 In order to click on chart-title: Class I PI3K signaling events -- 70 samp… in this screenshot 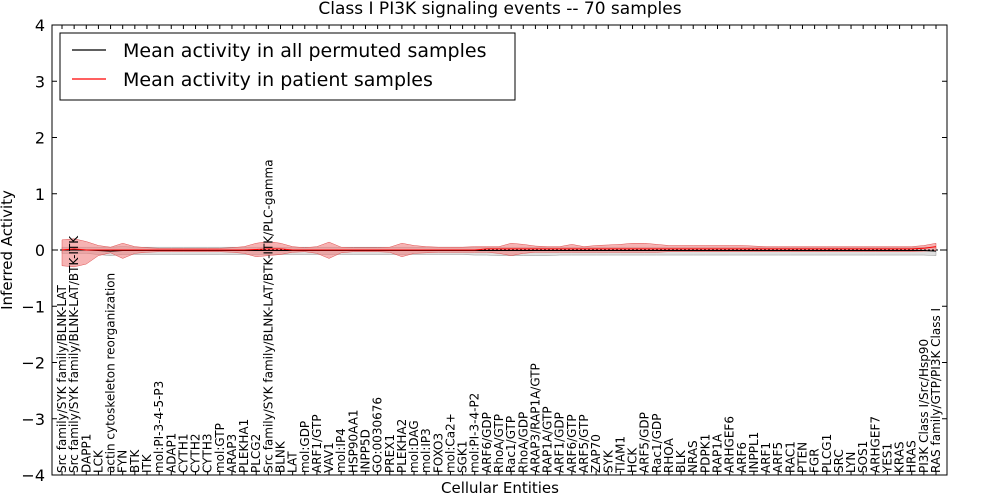, I will do `click(499, 9)`.